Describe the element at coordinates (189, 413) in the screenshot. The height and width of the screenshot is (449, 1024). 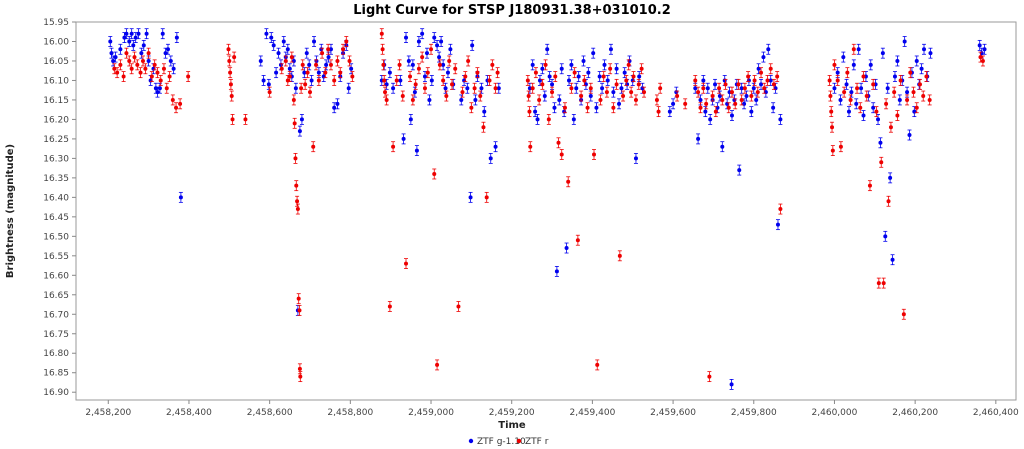
I see `x-tick-label: 2,458,400` at that location.